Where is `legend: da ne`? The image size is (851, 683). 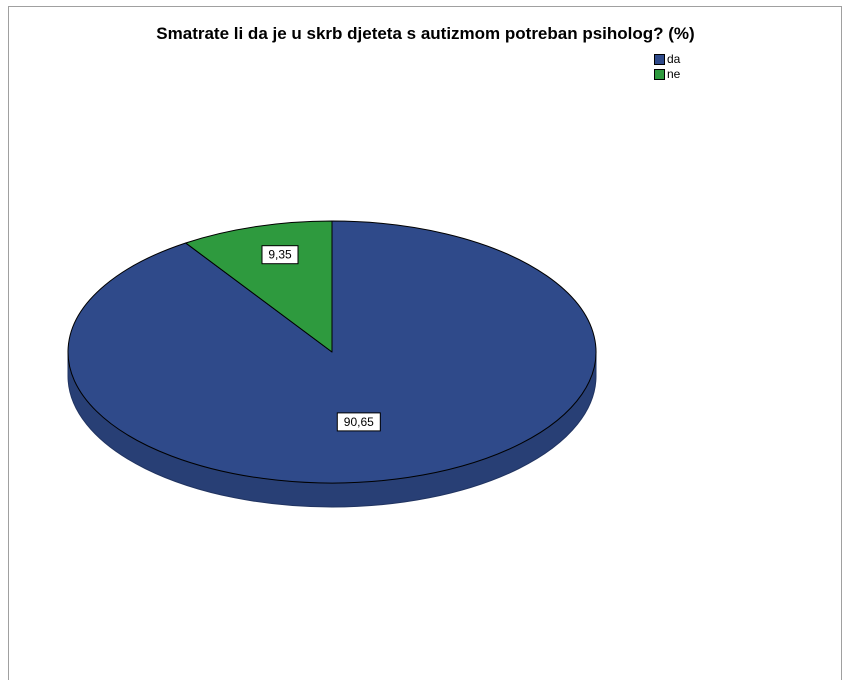
legend: da ne is located at coordinates (667, 67).